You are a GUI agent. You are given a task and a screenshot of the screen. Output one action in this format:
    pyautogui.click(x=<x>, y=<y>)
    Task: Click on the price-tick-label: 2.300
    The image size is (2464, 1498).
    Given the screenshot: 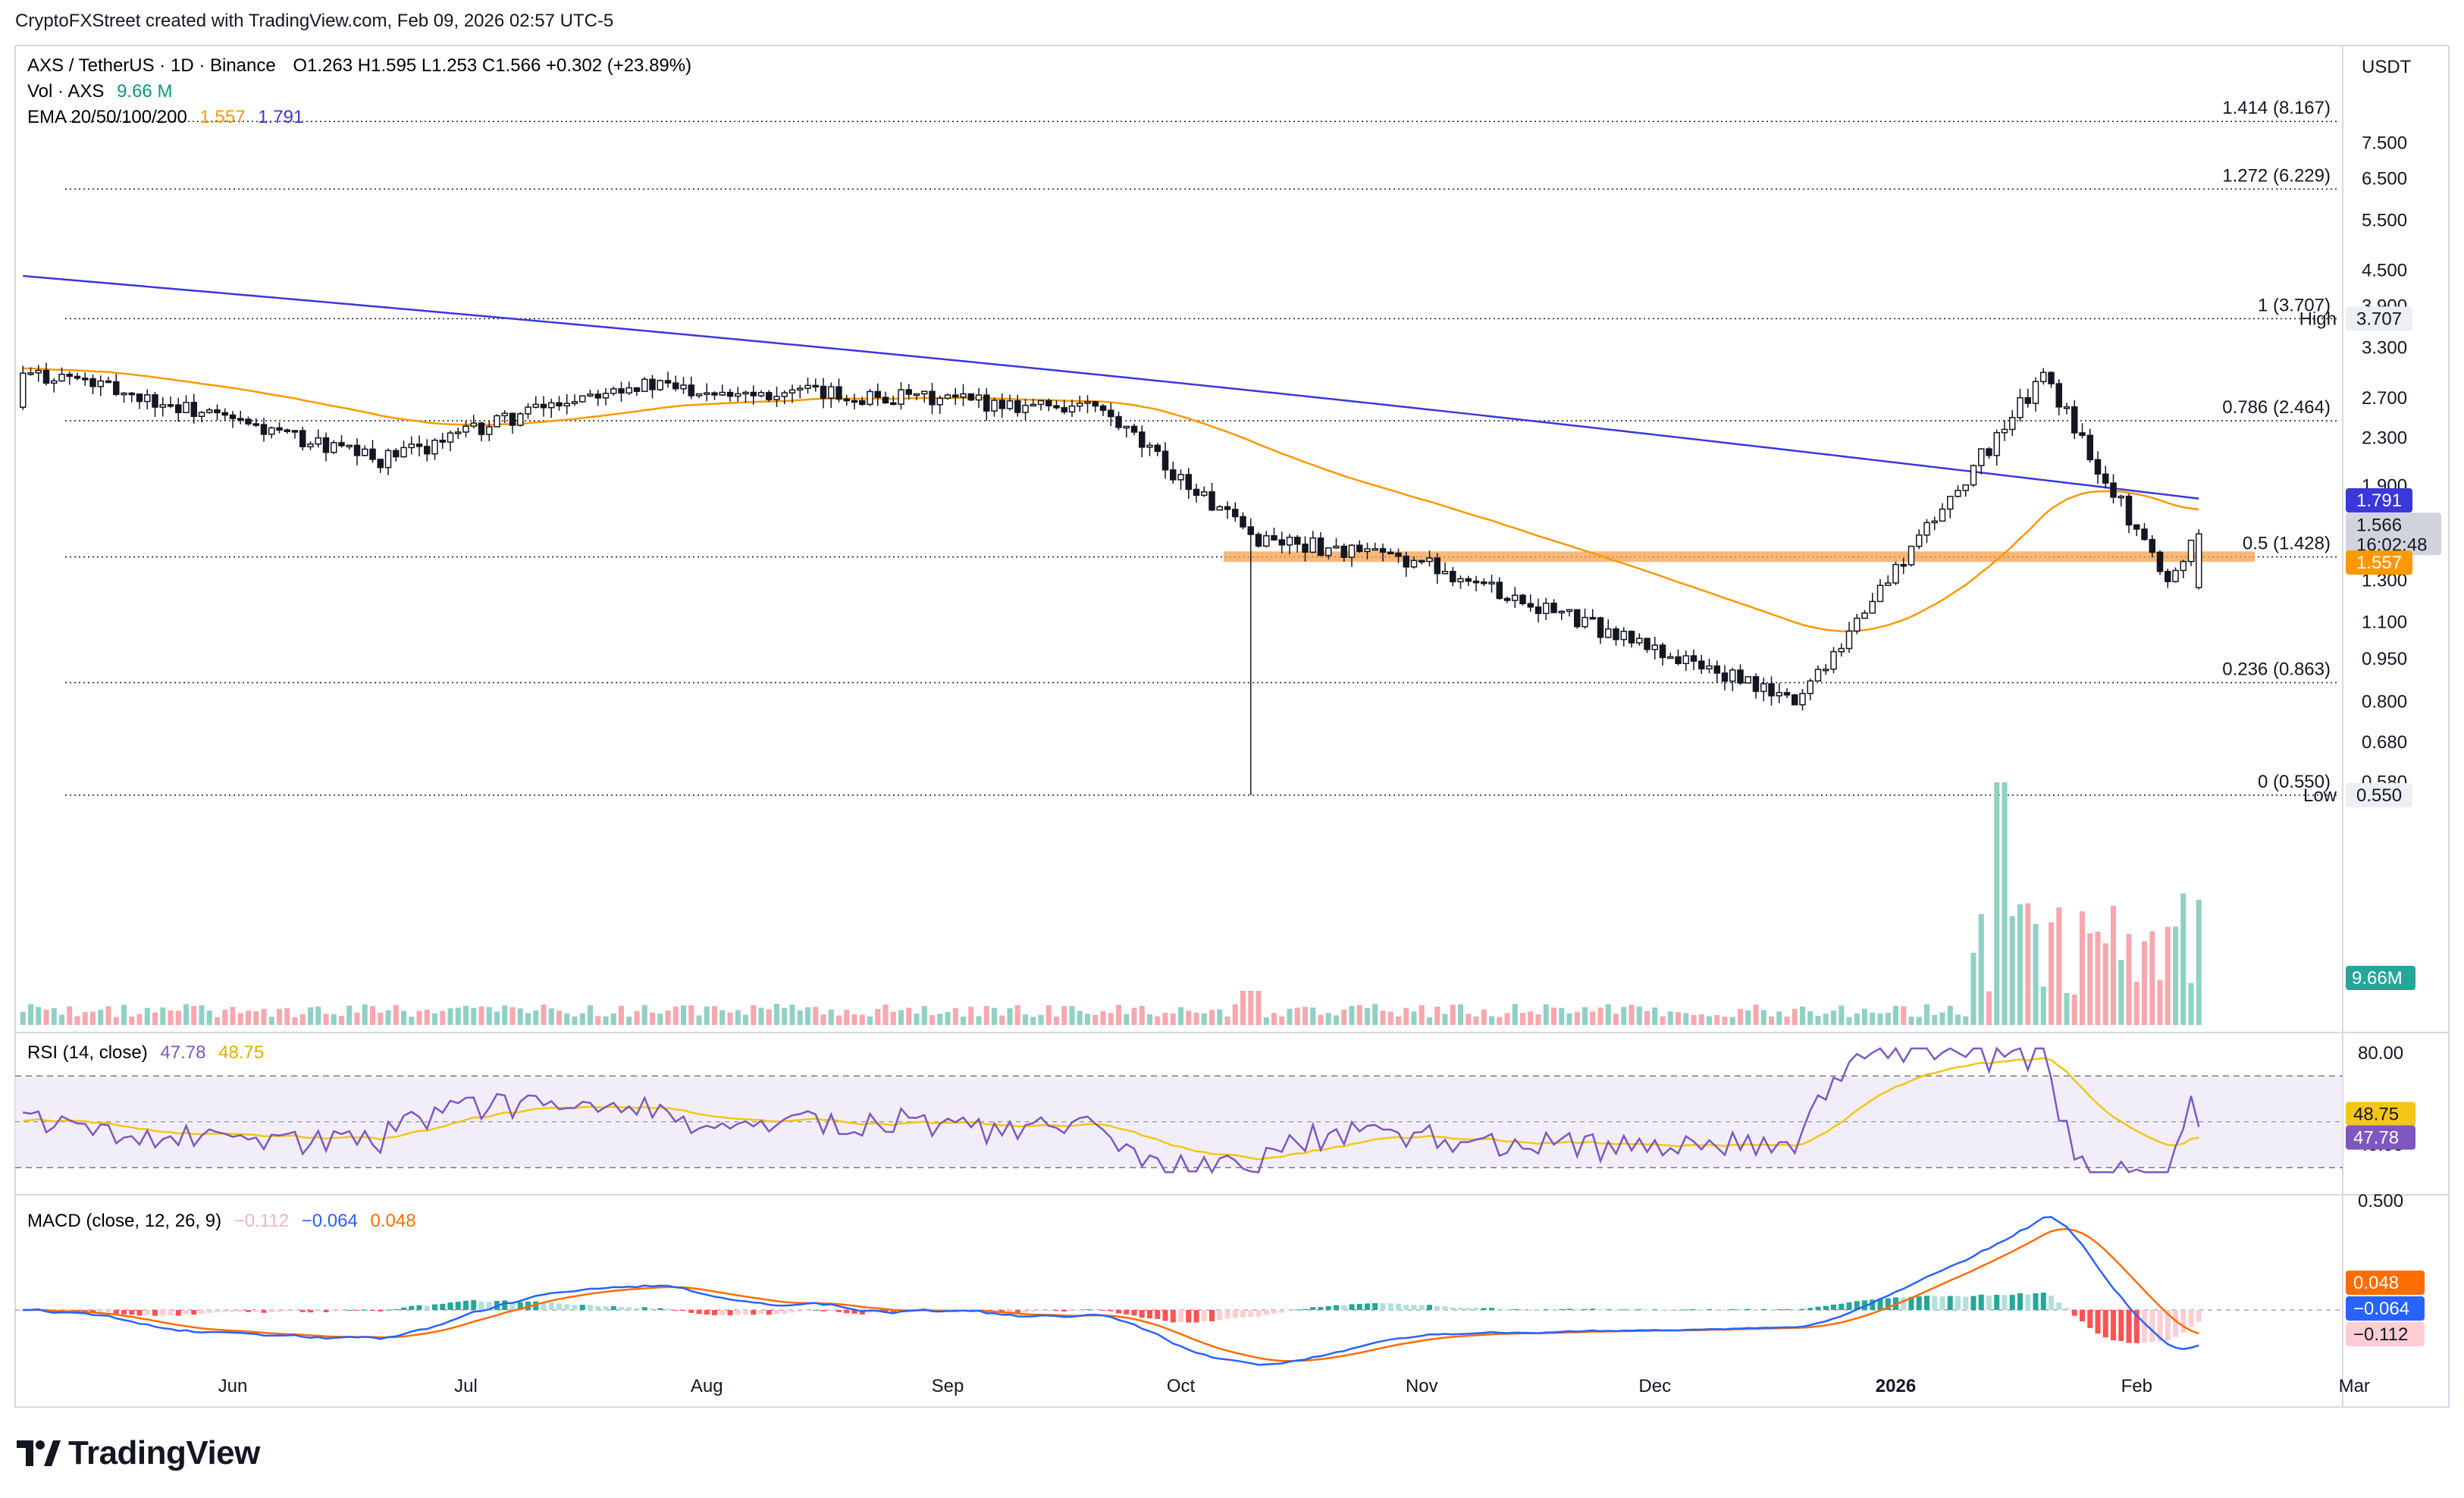 What is the action you would take?
    pyautogui.click(x=2384, y=438)
    